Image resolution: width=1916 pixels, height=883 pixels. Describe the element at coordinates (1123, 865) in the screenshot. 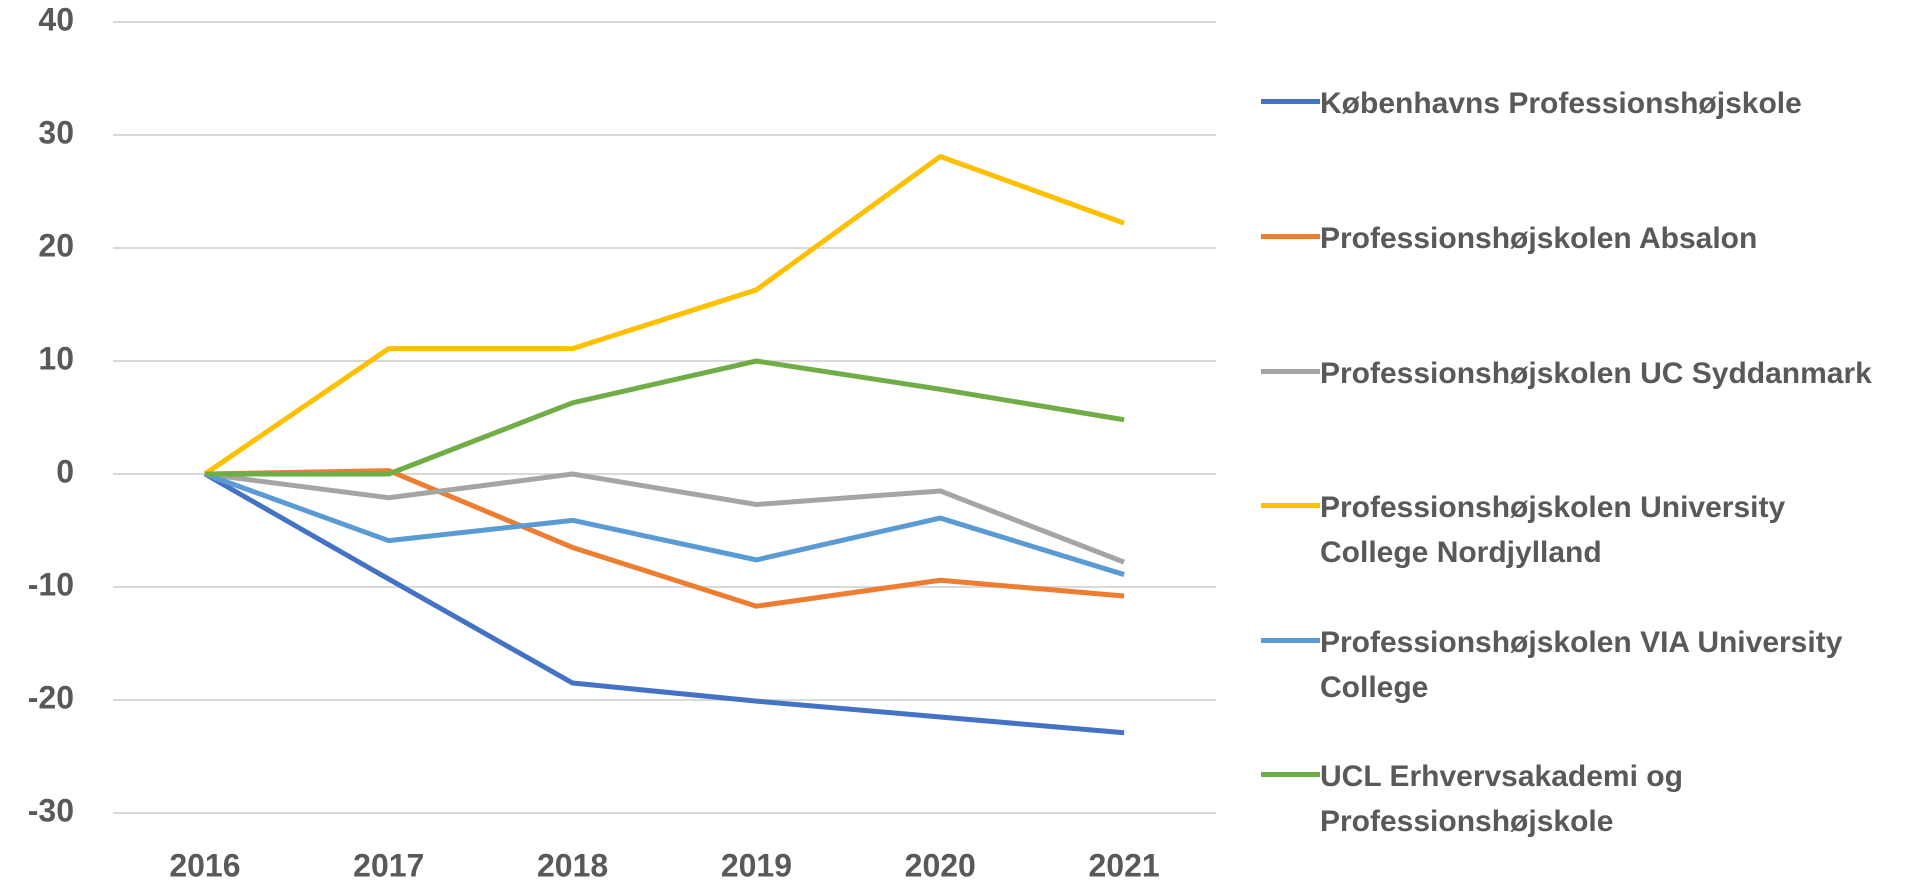

I see `x-tick-label: 2021` at that location.